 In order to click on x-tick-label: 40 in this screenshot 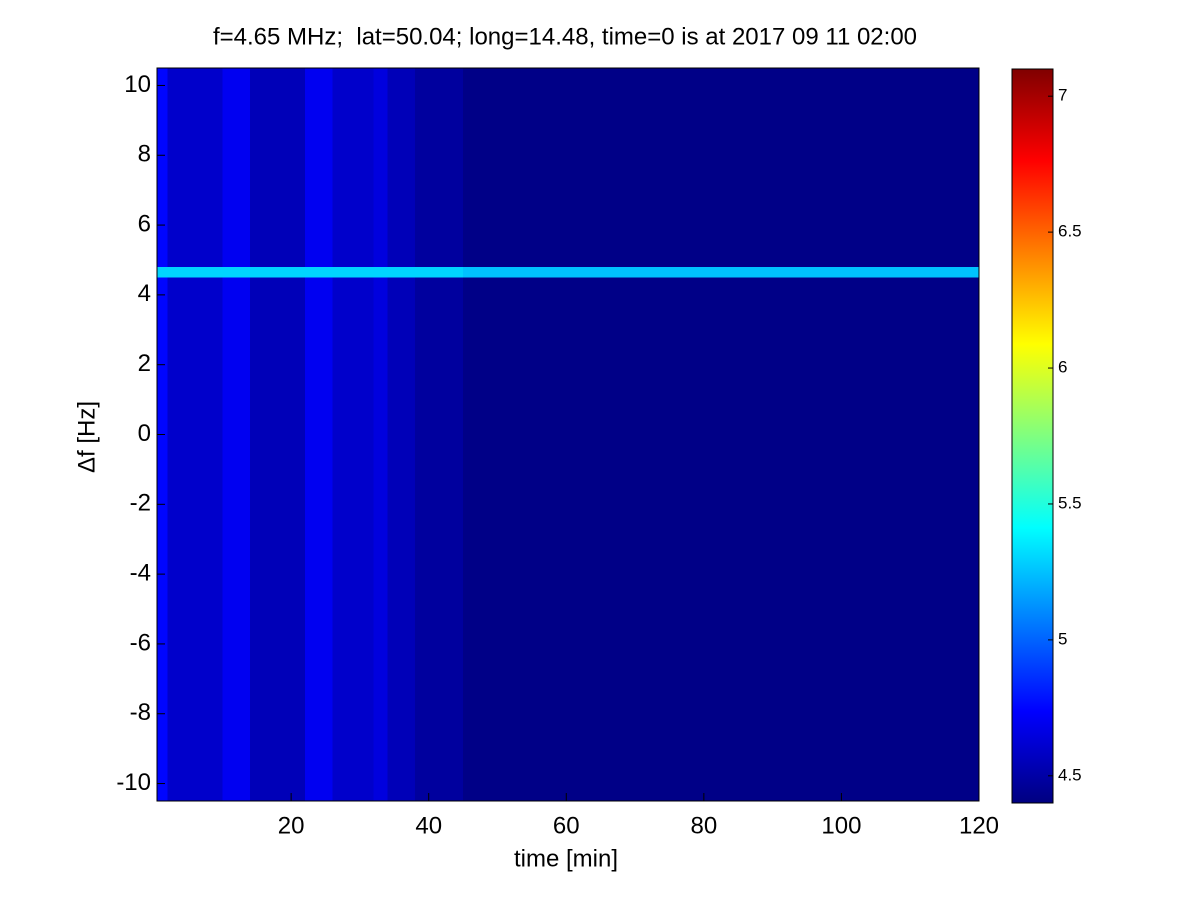, I will do `click(428, 825)`.